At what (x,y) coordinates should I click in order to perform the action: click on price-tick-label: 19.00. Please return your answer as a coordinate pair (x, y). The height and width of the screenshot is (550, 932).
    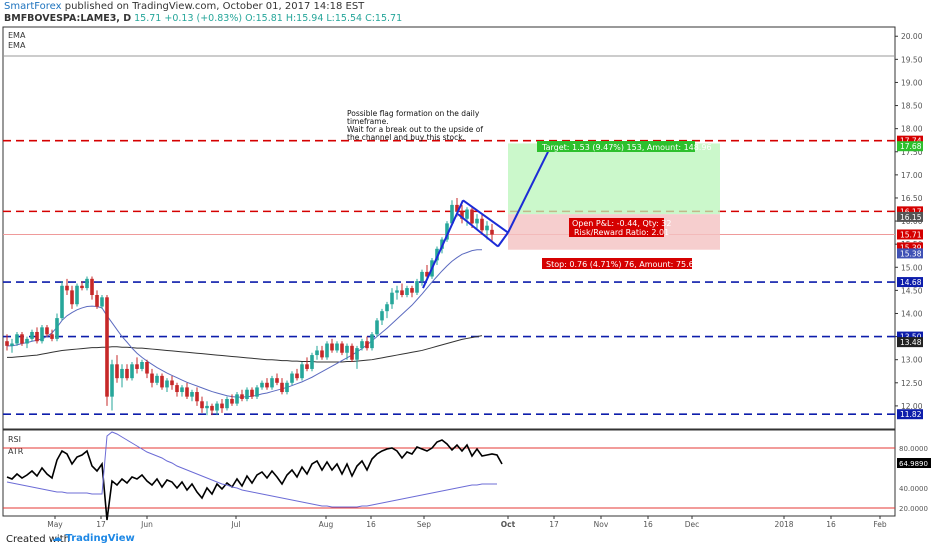
    Looking at the image, I should click on (912, 82).